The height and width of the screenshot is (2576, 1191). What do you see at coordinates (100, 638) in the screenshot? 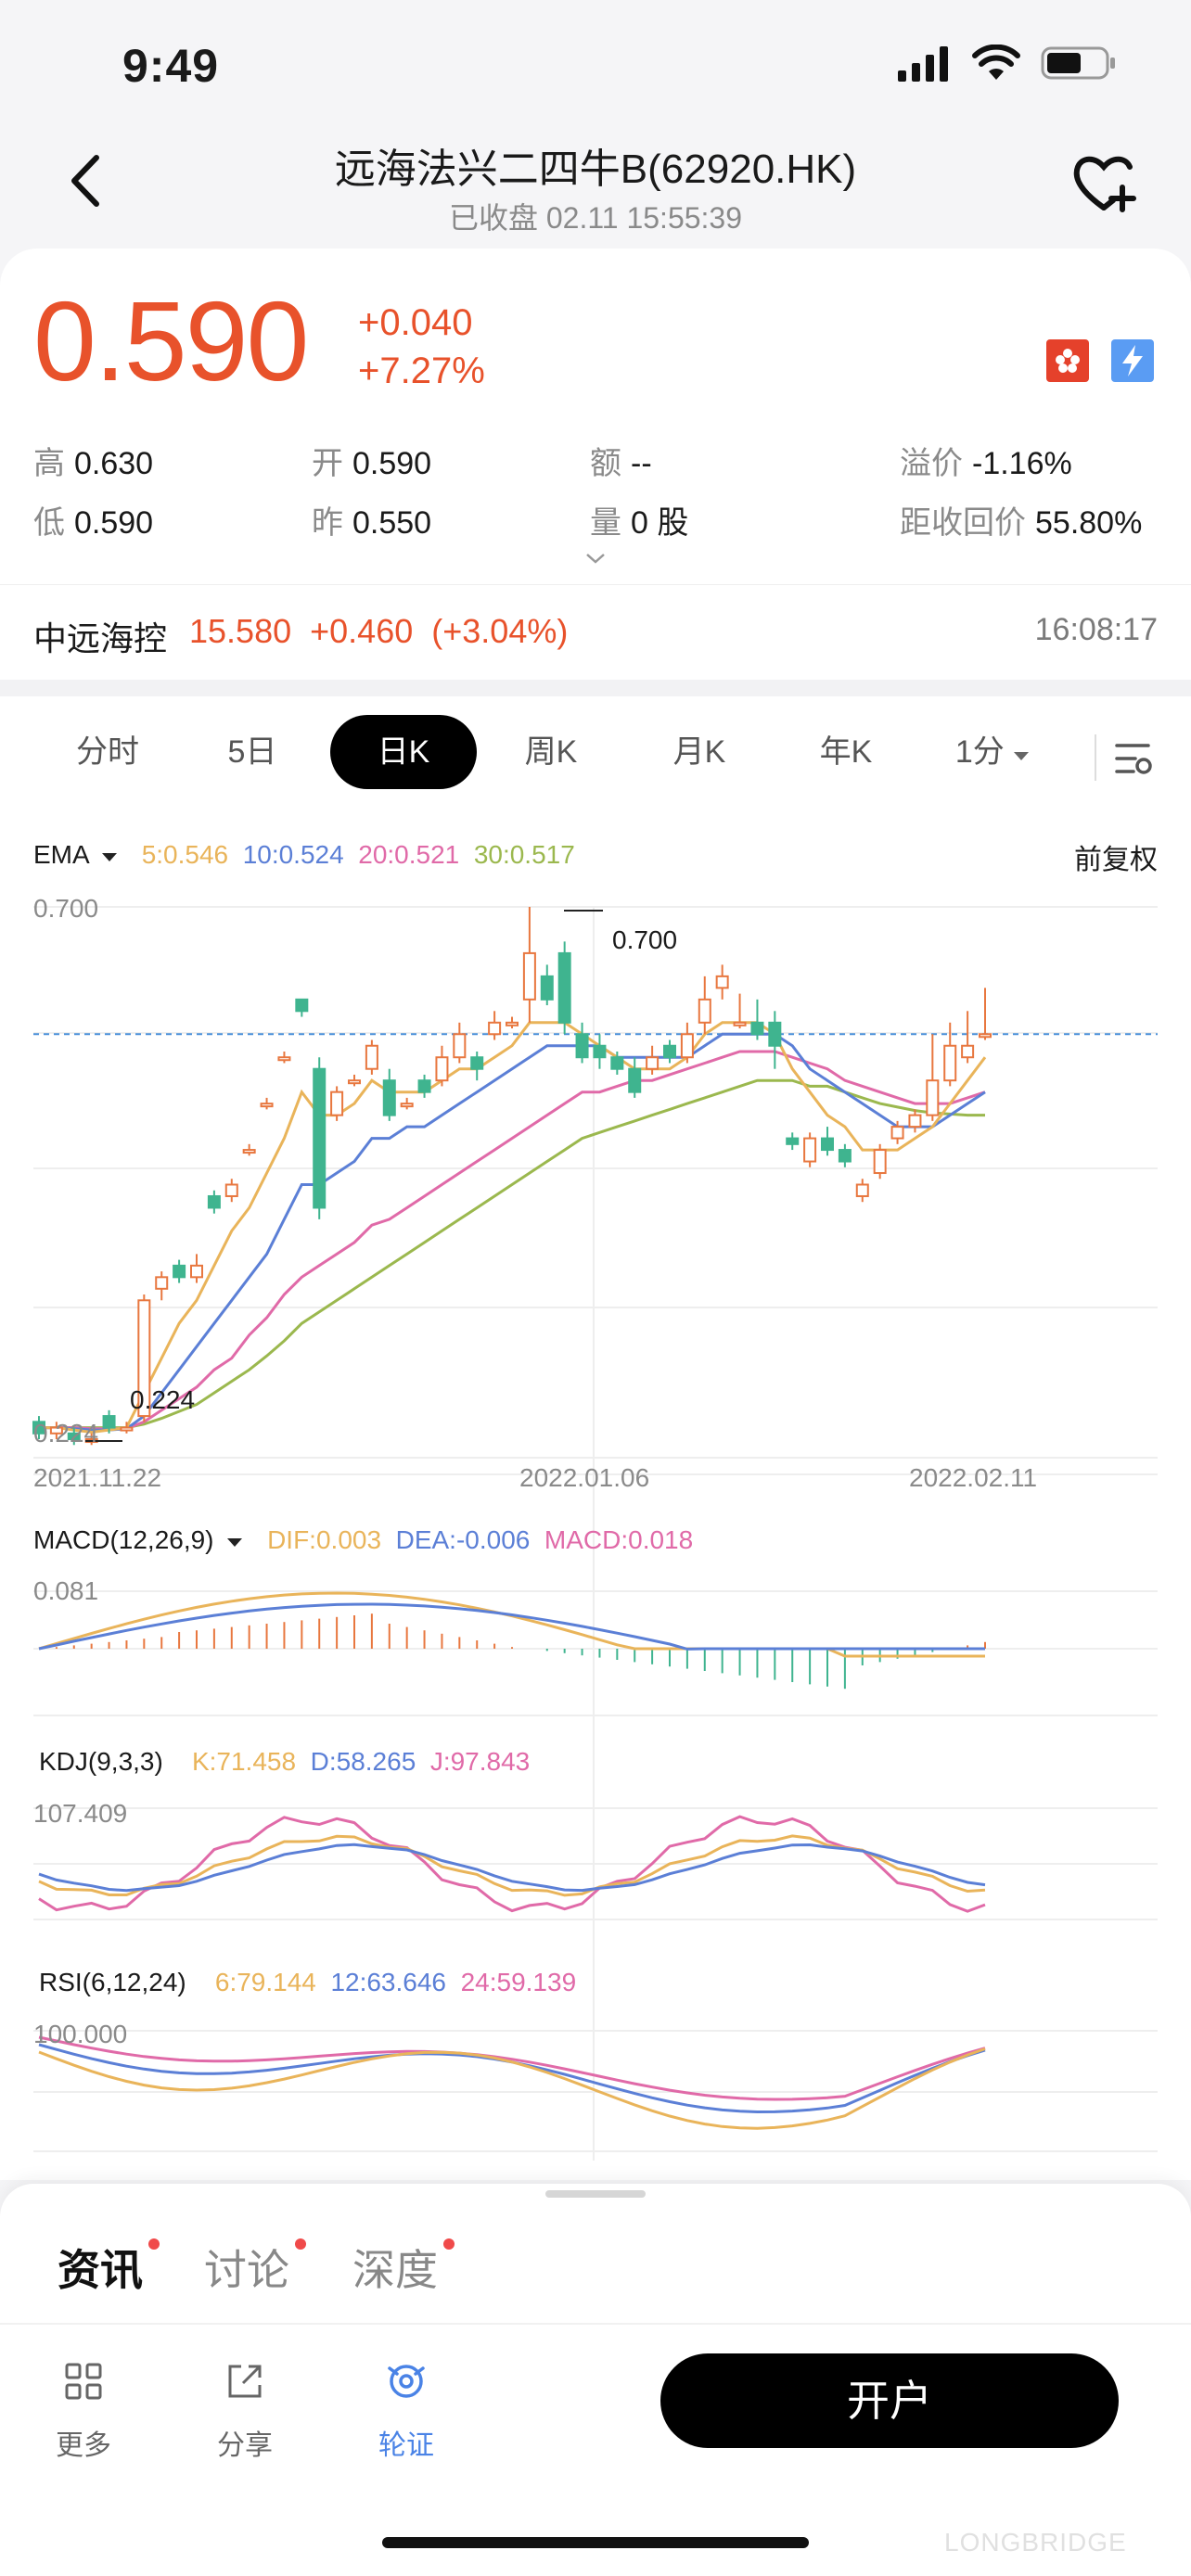
I see `underlying-name: 中远海控` at bounding box center [100, 638].